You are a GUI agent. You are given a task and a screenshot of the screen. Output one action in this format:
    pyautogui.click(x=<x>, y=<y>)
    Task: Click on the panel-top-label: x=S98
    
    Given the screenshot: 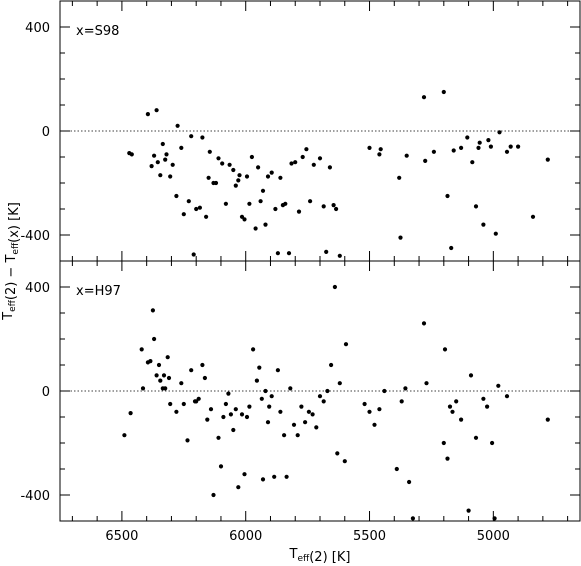 What is the action you would take?
    pyautogui.click(x=97, y=31)
    